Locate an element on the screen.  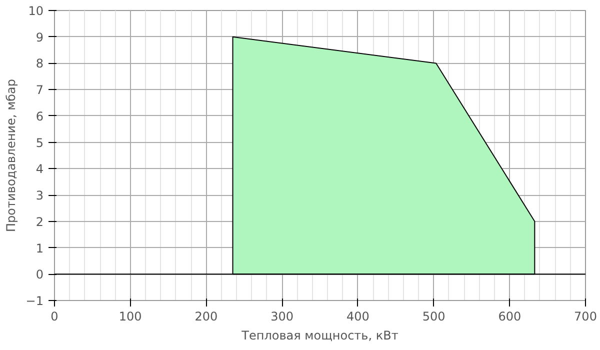
x-tick-label: 300 is located at coordinates (282, 317).